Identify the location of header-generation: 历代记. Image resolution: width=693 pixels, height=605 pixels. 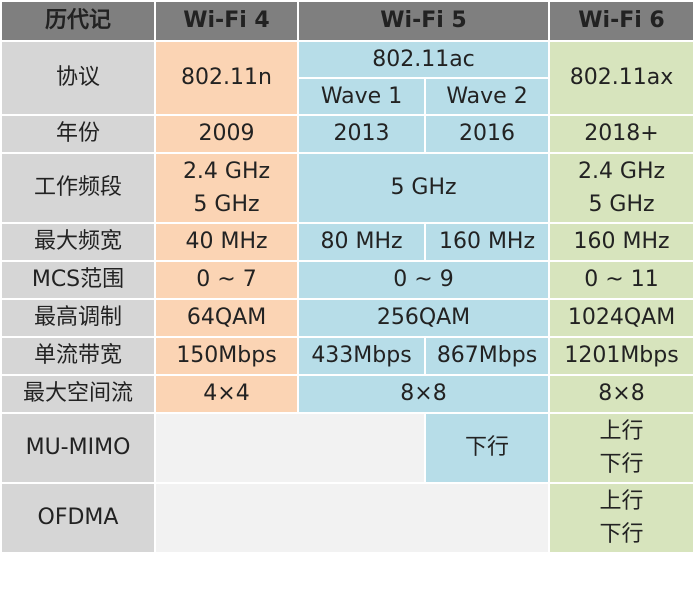
(78, 21).